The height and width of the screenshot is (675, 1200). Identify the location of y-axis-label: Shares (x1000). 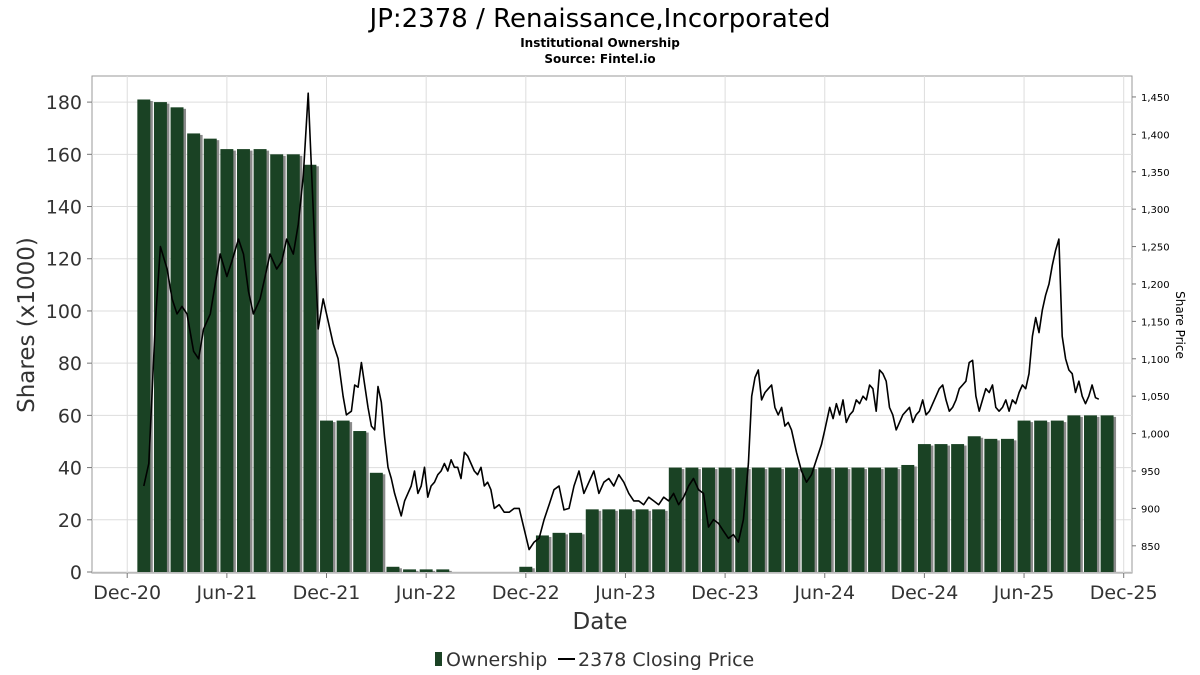
(27, 325).